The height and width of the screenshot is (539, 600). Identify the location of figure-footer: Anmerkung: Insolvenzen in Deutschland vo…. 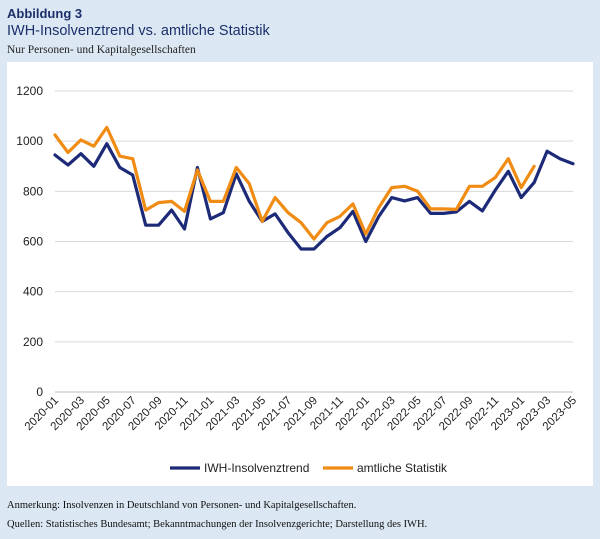
(217, 515).